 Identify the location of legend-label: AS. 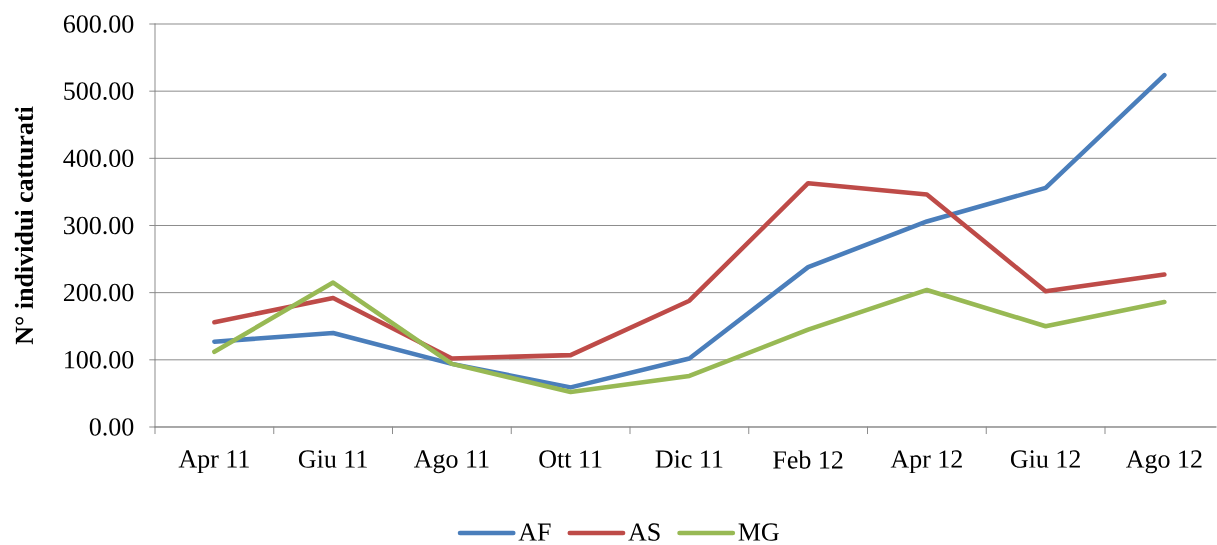
(644, 532).